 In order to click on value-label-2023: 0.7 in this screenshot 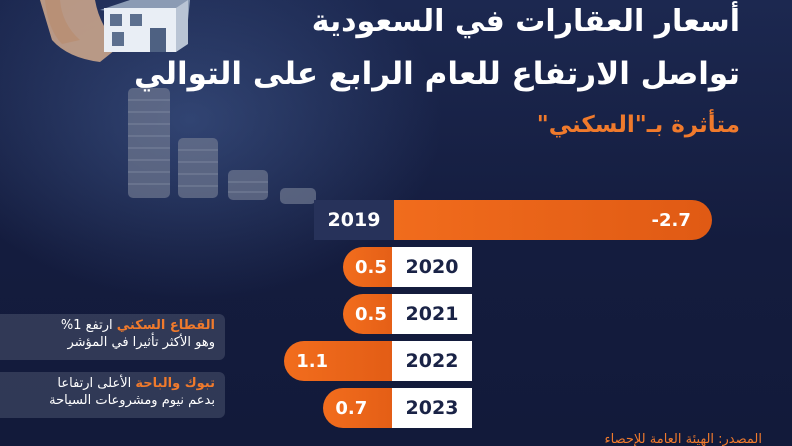, I will do `click(351, 408)`.